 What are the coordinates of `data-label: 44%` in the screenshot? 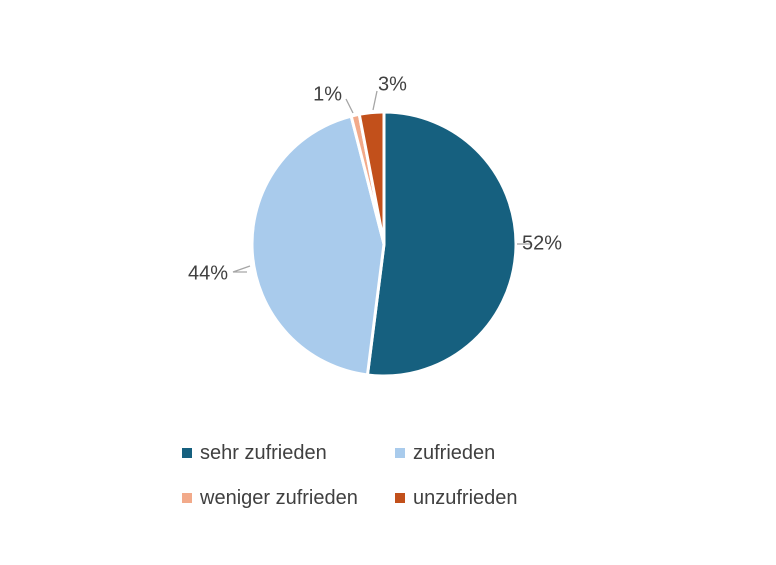 It's located at (208, 273).